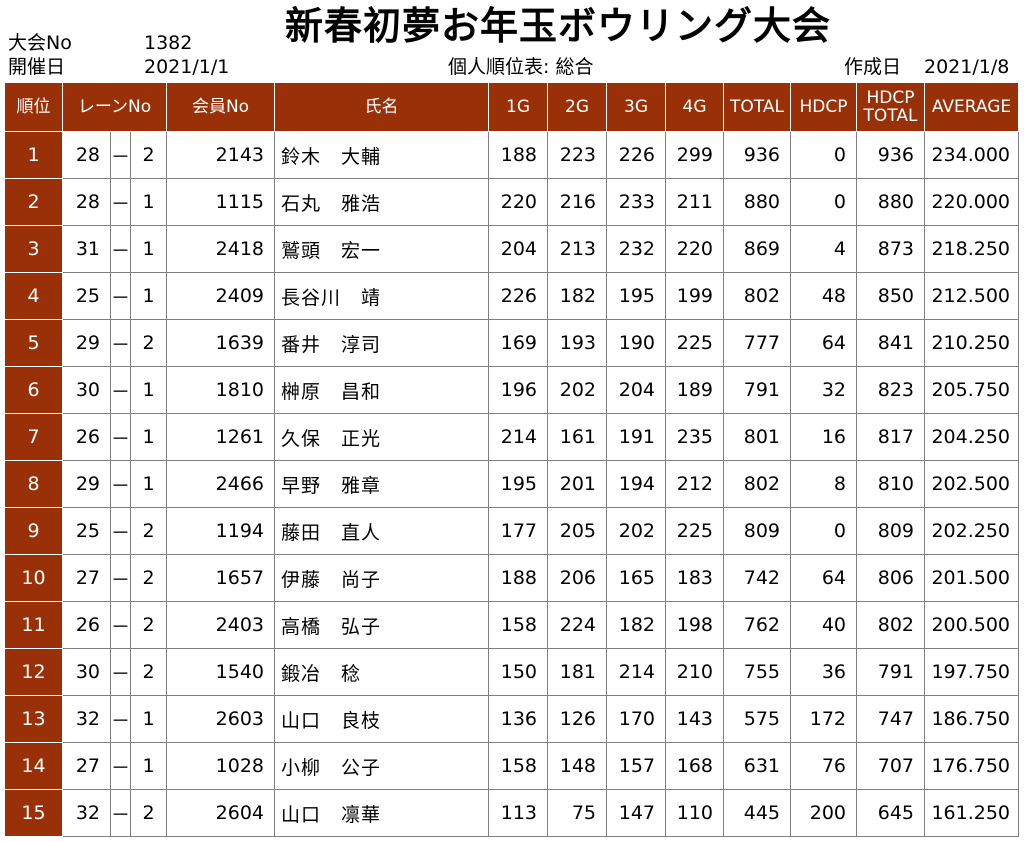 This screenshot has height=842, width=1027. I want to click on member-no-cell: 1540, so click(221, 672).